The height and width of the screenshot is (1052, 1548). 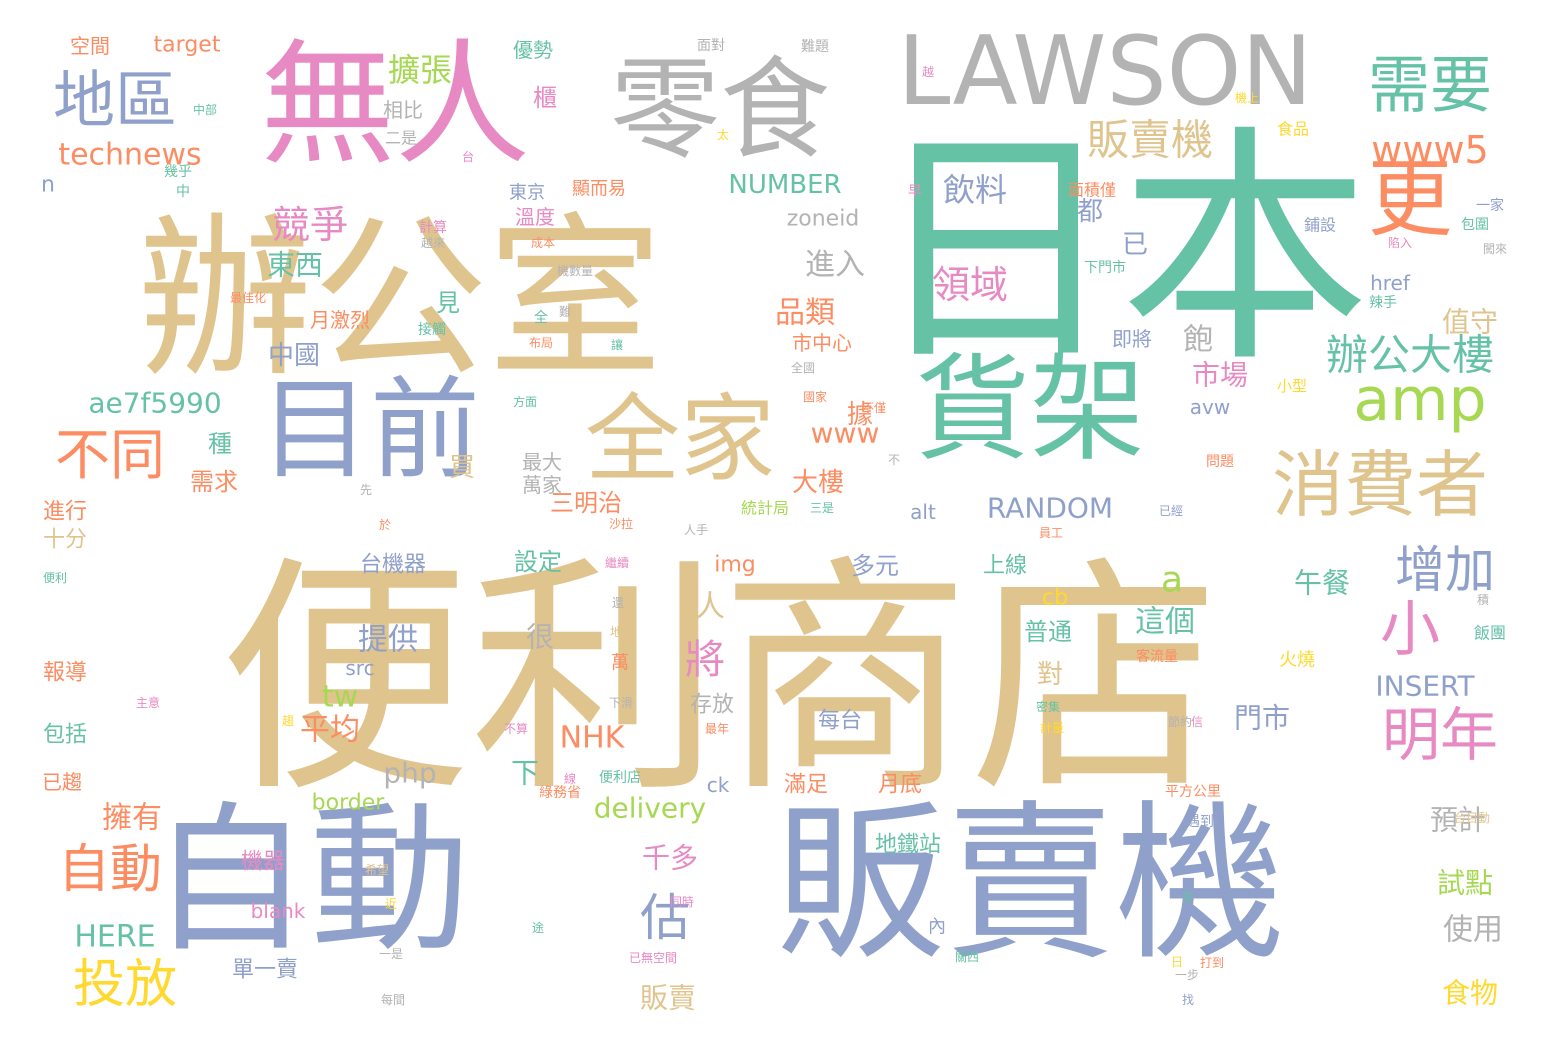 What do you see at coordinates (617, 562) in the screenshot?
I see `word: 繼續` at bounding box center [617, 562].